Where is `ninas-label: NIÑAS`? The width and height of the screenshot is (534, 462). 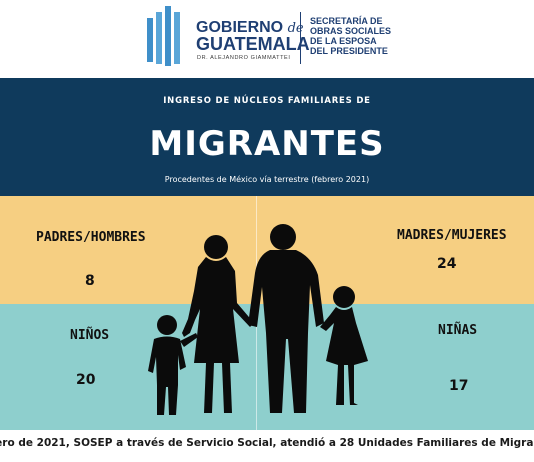
ninas-label: NIÑAS is located at coordinates (458, 330).